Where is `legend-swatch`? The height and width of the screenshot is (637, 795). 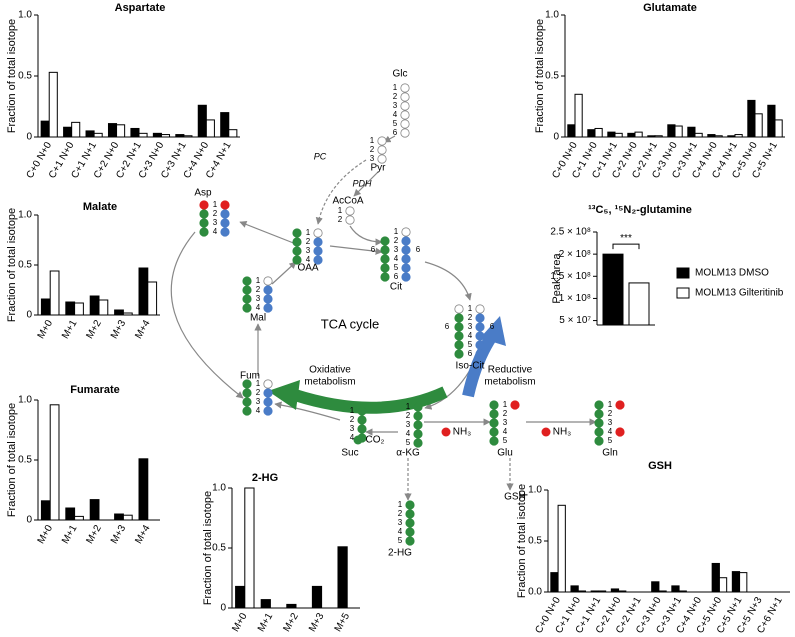
legend-swatch is located at coordinates (683, 293).